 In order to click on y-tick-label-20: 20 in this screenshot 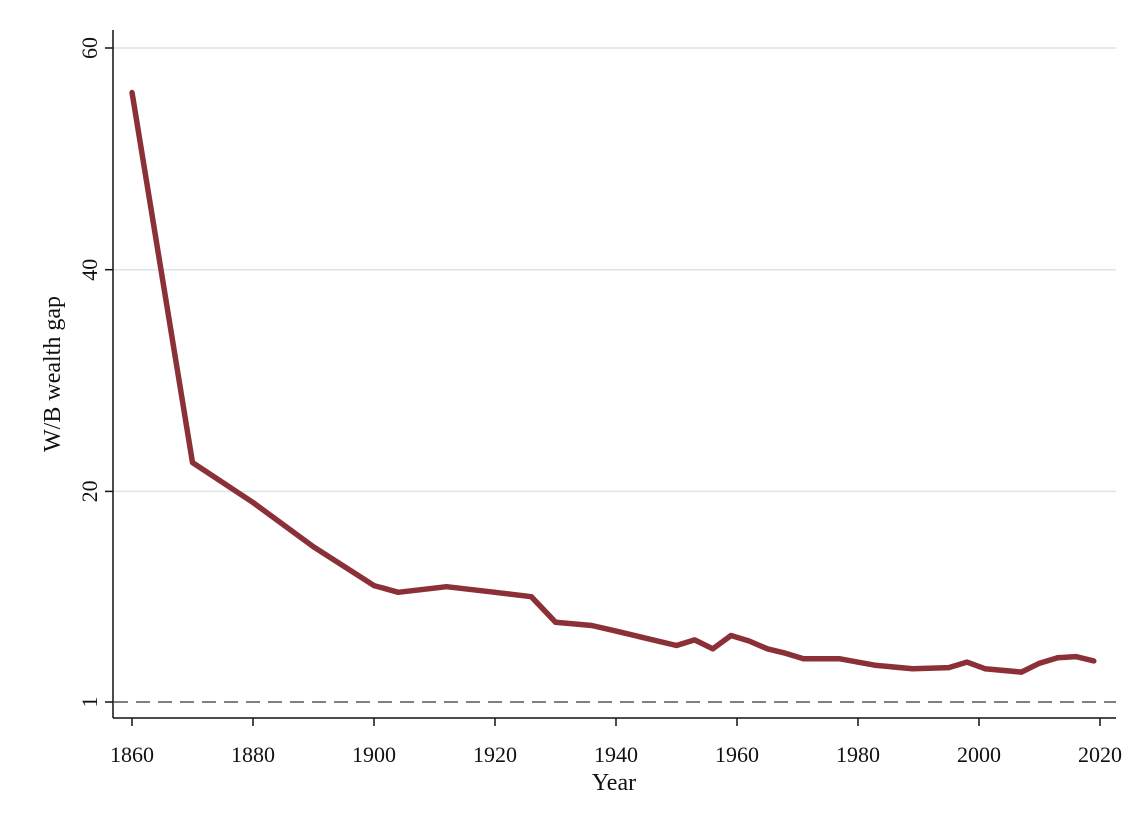, I will do `click(89, 491)`.